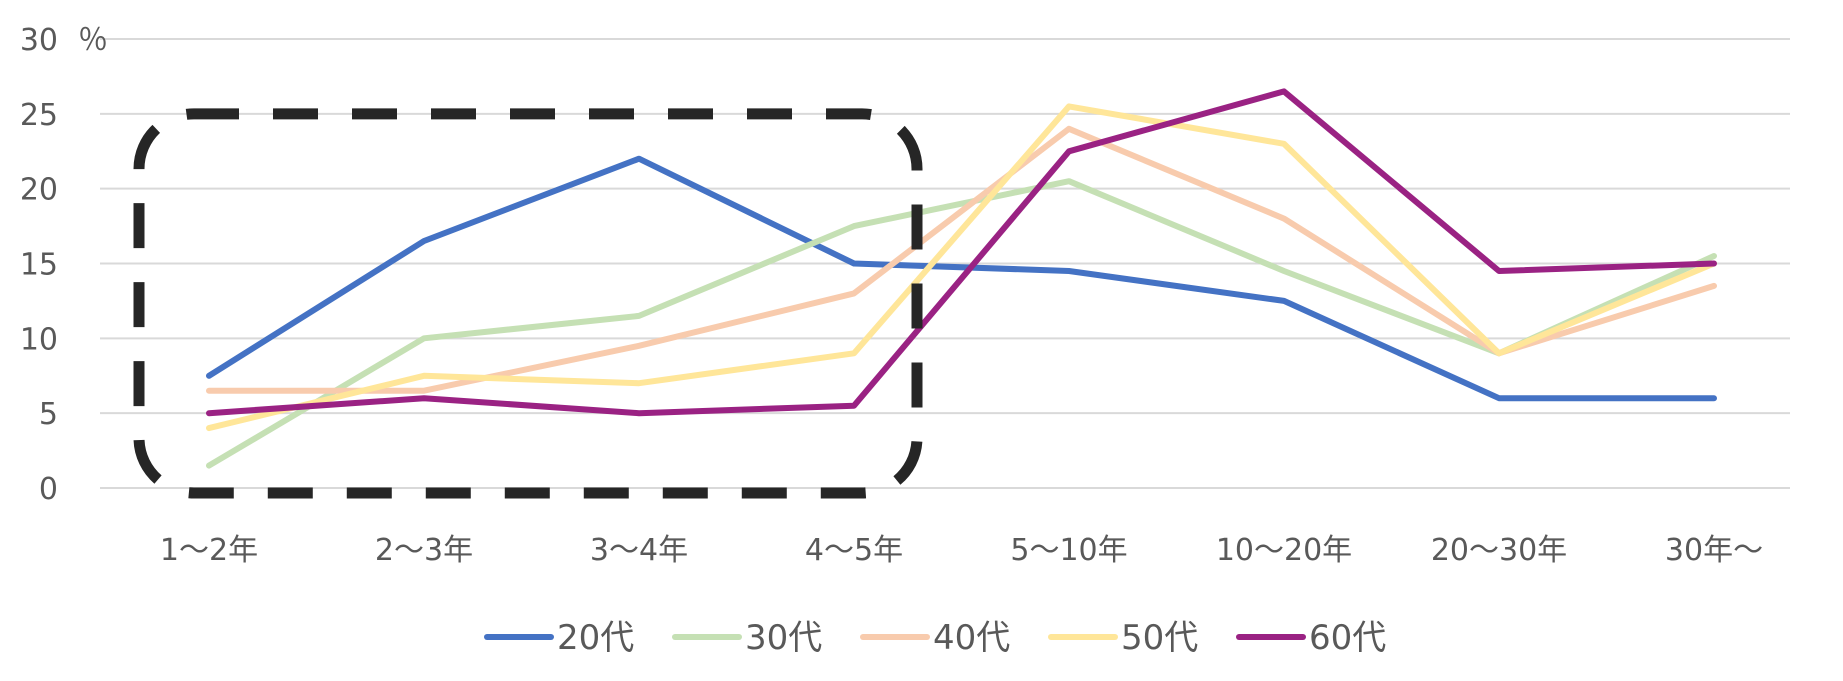  What do you see at coordinates (1347, 638) in the screenshot?
I see `legend-label: 60代` at bounding box center [1347, 638].